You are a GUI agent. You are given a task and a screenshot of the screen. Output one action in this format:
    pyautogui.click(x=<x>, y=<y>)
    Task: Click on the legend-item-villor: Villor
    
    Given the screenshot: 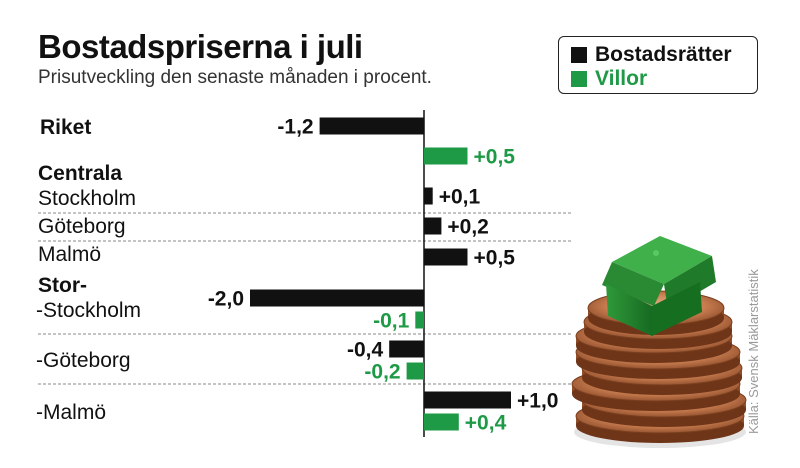 What is the action you would take?
    pyautogui.click(x=664, y=79)
    